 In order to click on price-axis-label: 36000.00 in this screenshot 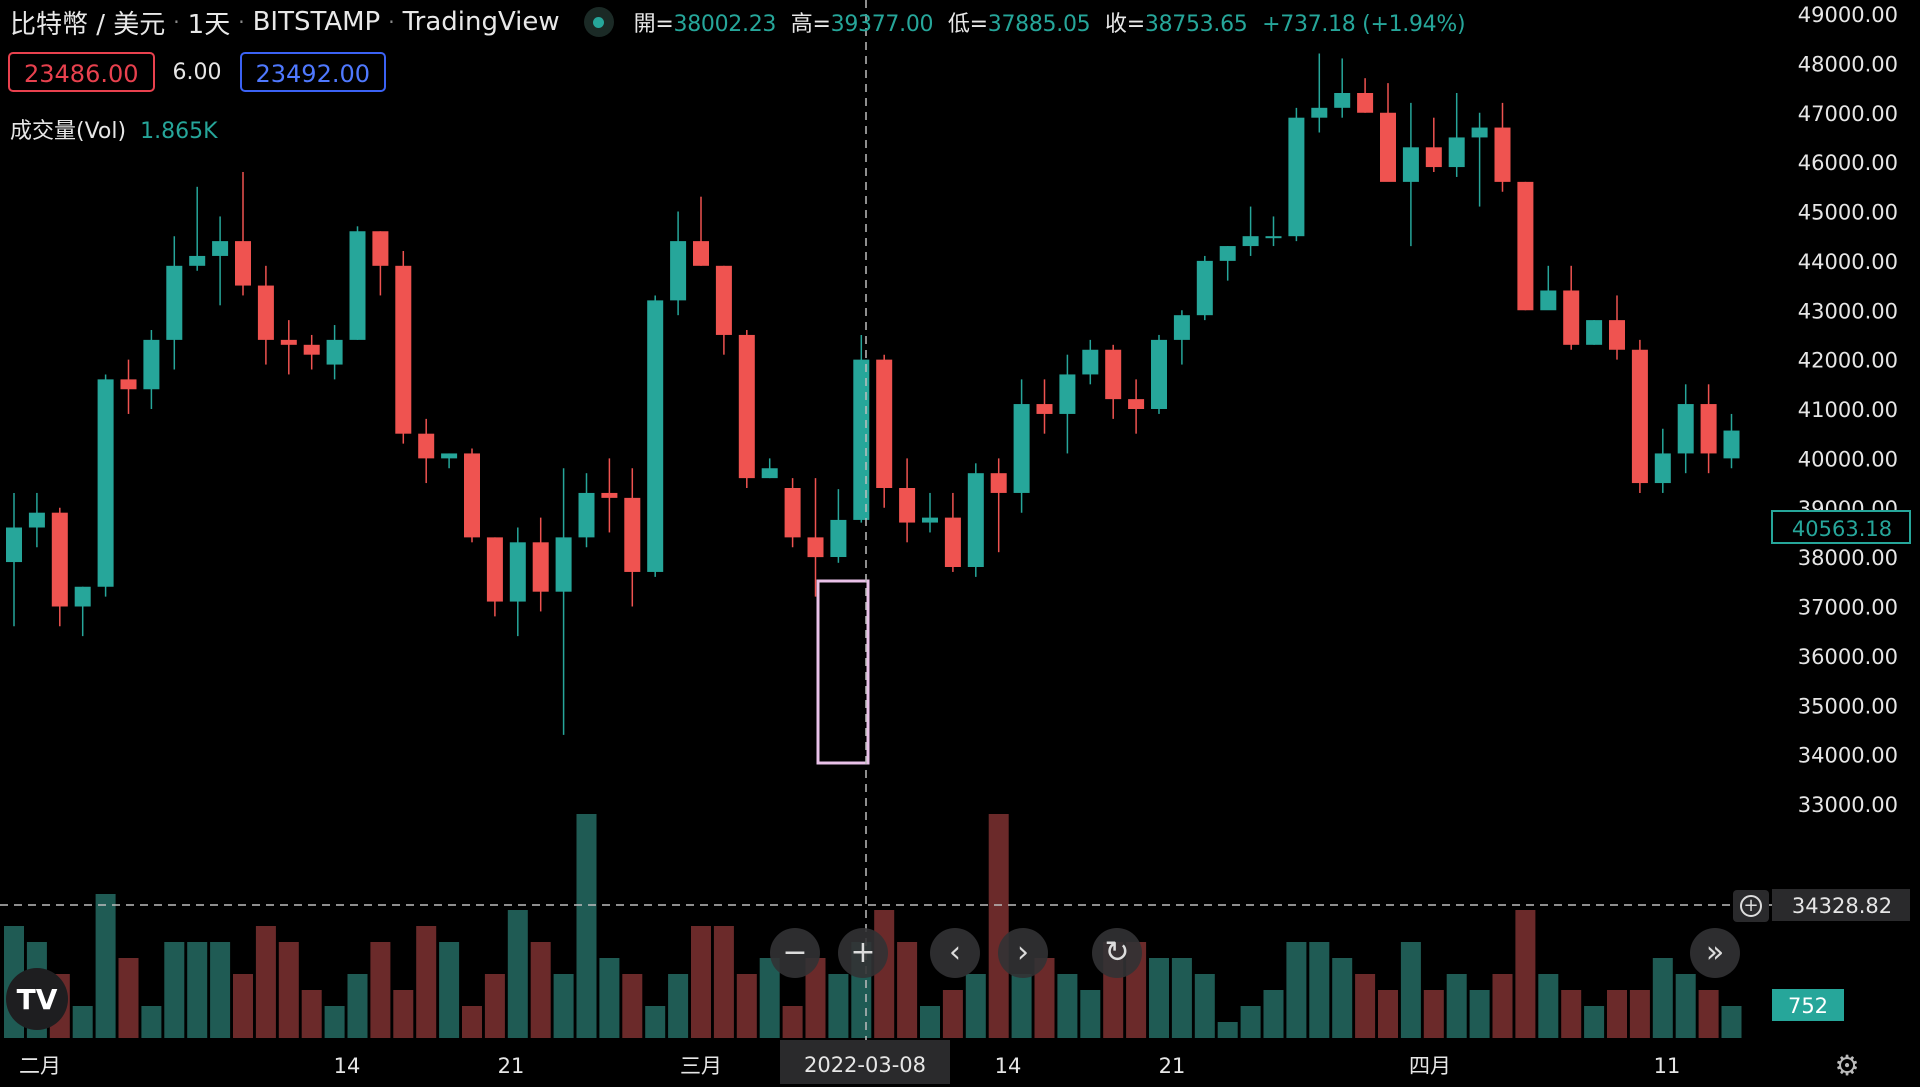, I will do `click(1848, 657)`.